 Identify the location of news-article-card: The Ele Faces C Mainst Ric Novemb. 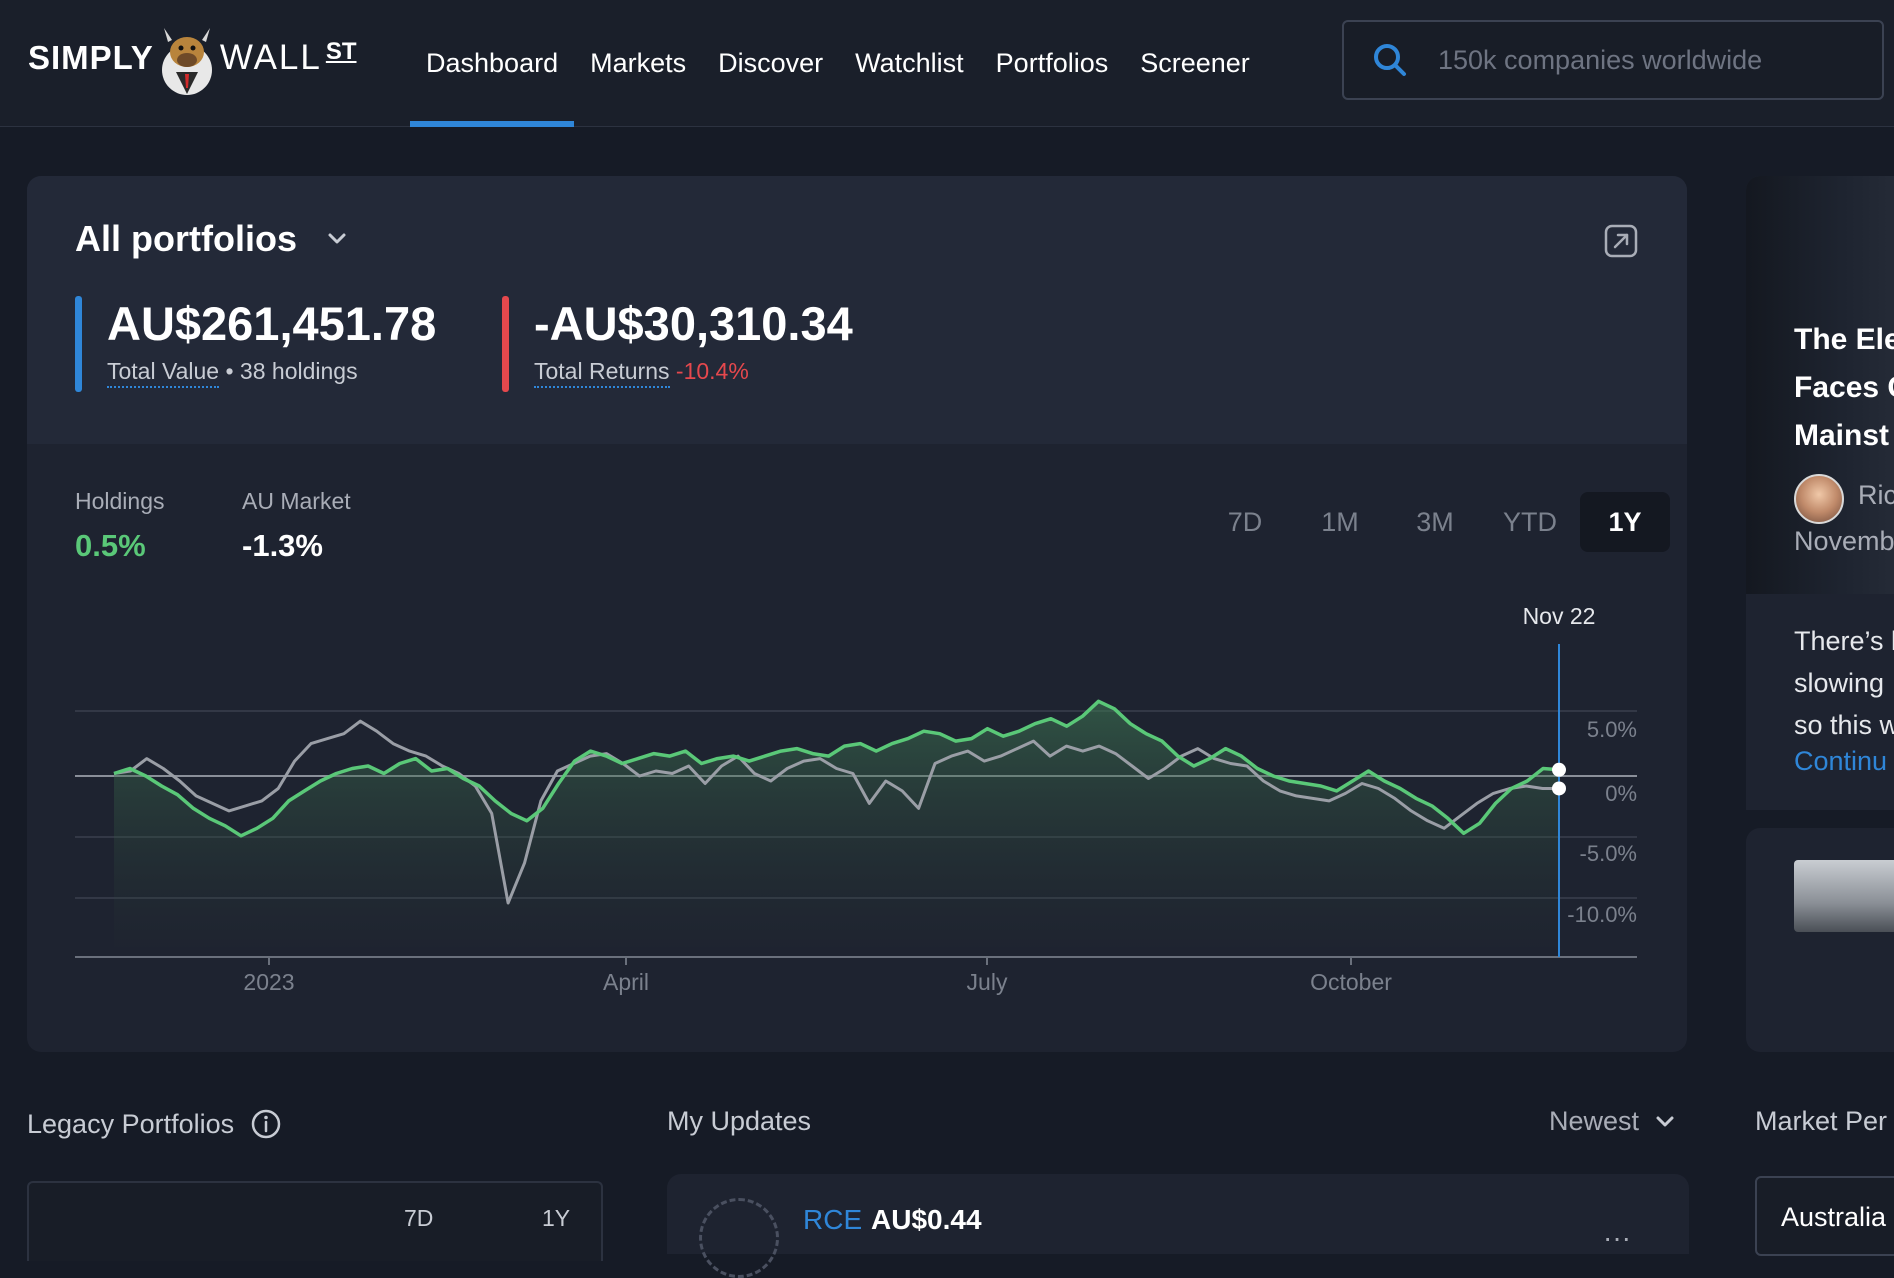
(1820, 385).